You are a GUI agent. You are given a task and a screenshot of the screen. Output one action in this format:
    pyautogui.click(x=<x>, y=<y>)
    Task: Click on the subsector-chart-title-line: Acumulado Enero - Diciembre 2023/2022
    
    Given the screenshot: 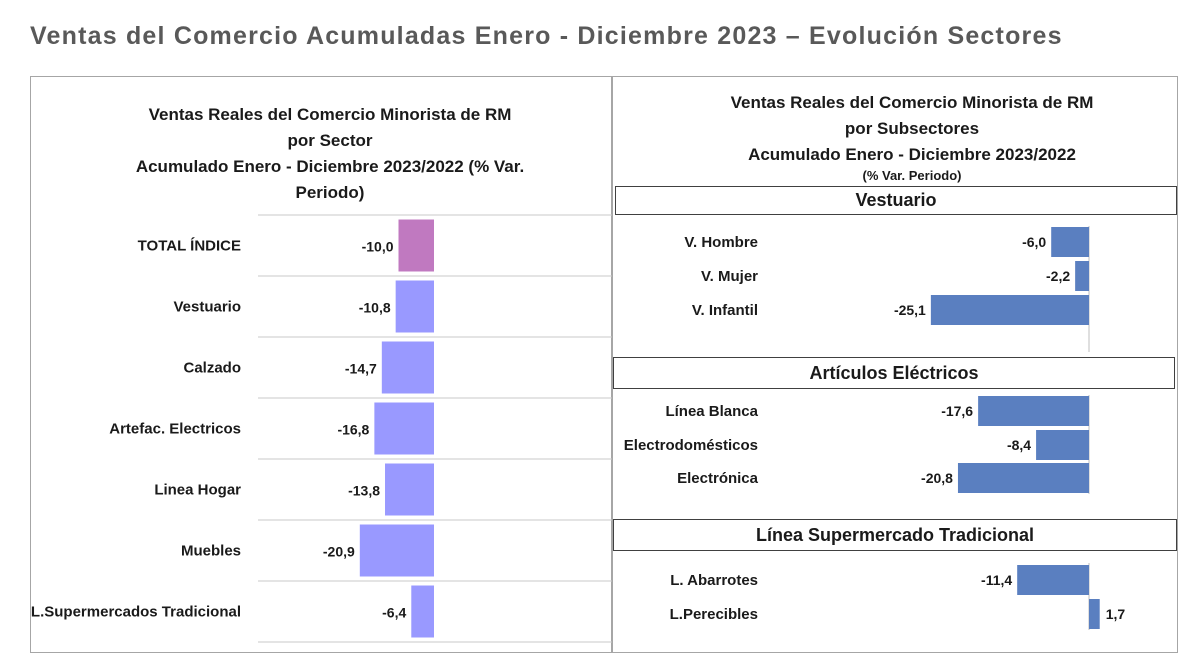 What is the action you would take?
    pyautogui.click(x=912, y=154)
    